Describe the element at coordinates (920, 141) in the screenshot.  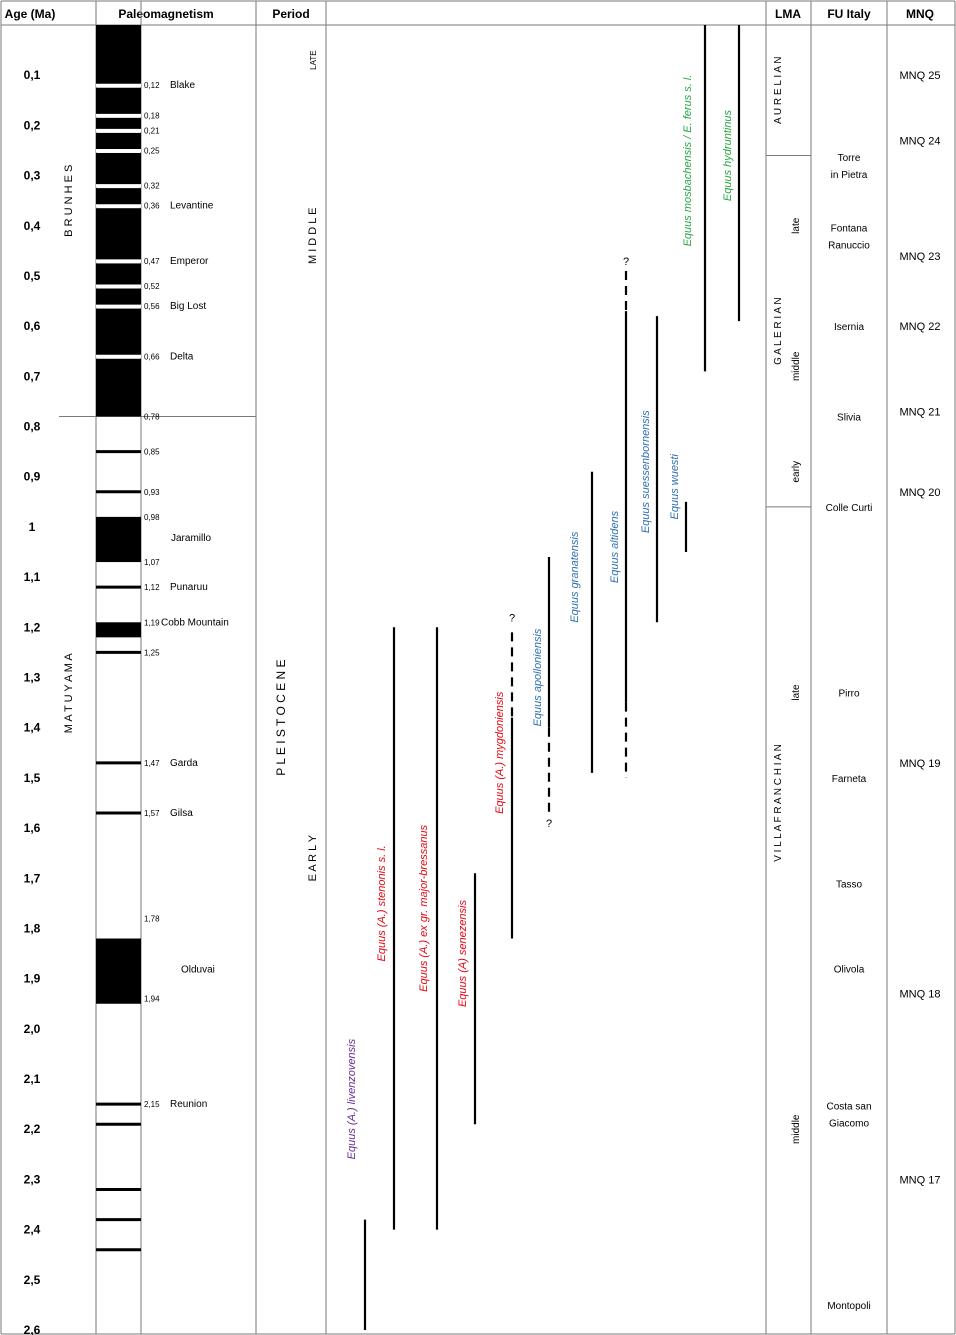
I see `mnq-zone-label: MNQ 24` at that location.